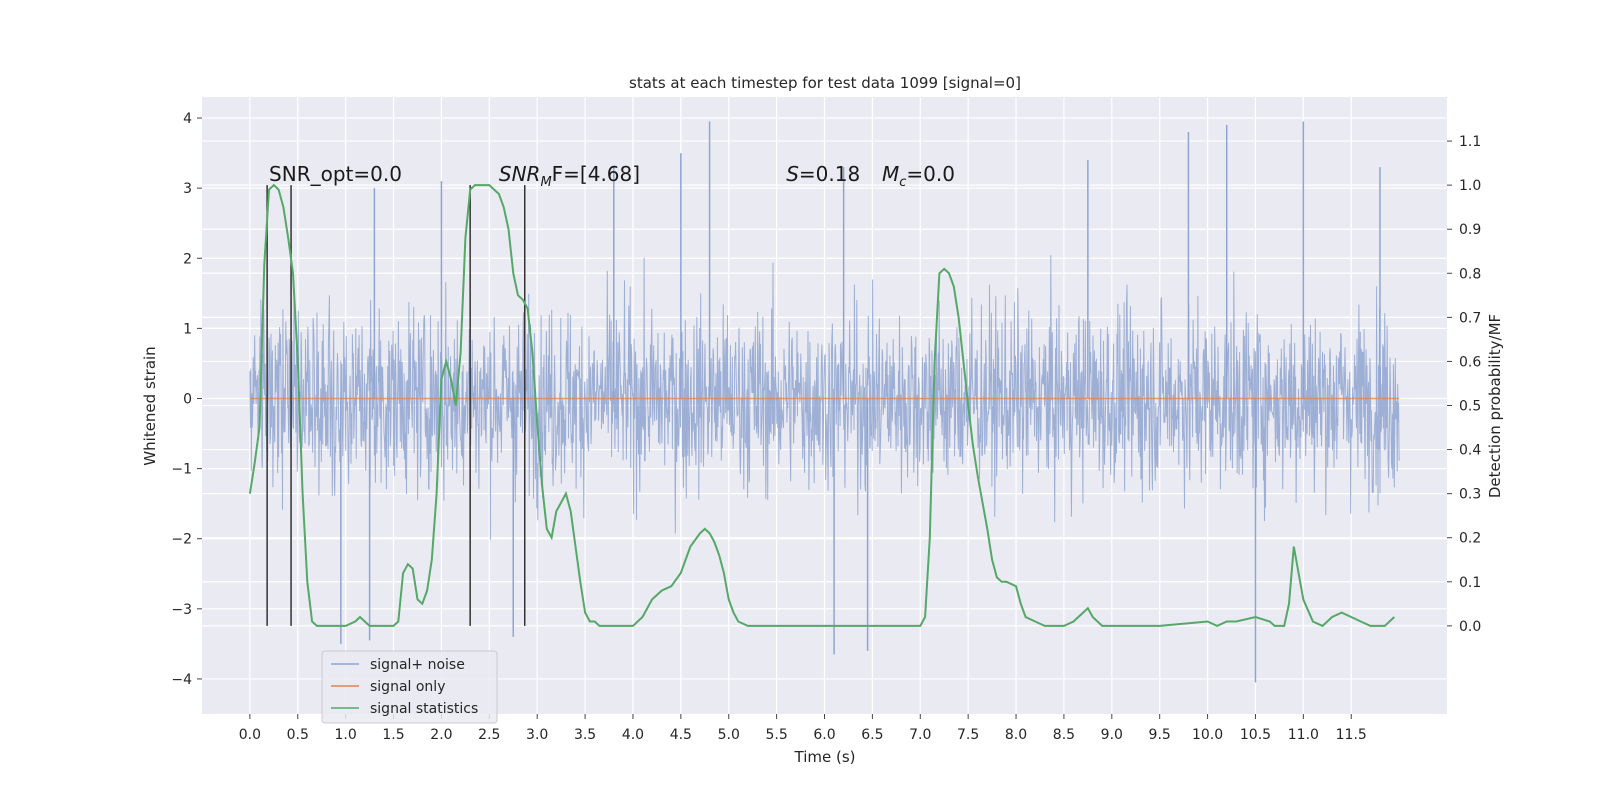 This screenshot has height=800, width=1600. I want to click on x-tick-label: 7.5, so click(968, 735).